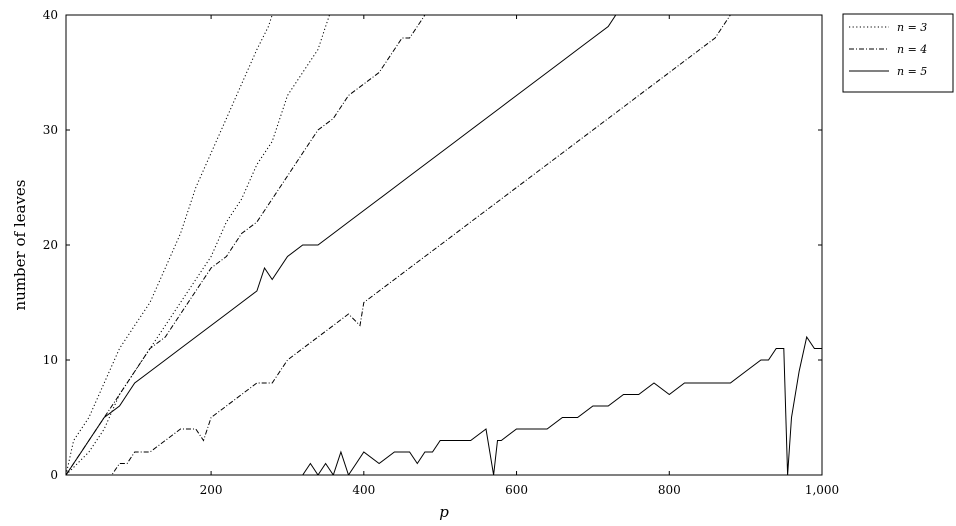 This screenshot has width=956, height=526. I want to click on y-tick-label: 30, so click(50, 130).